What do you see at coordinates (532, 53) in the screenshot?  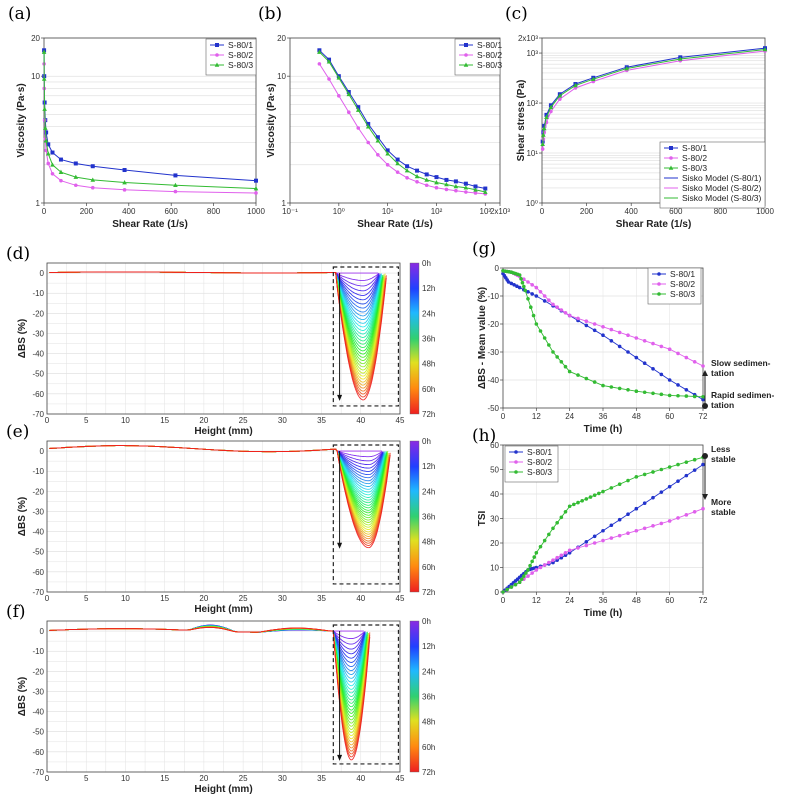 I see `y-tick-label: 10³` at bounding box center [532, 53].